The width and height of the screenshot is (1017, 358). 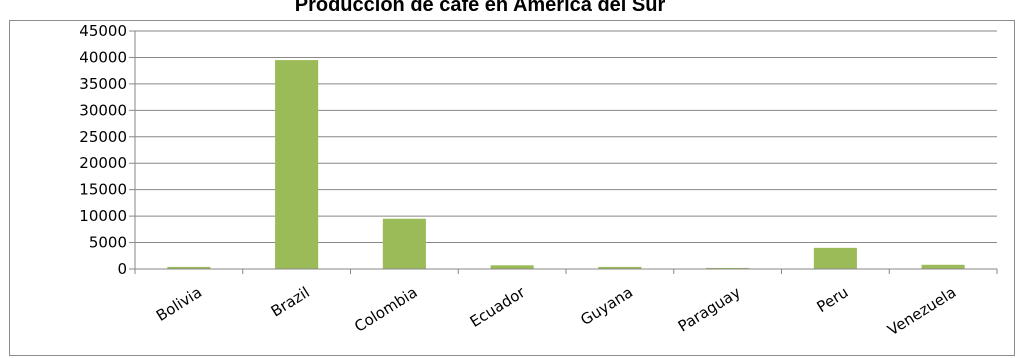 What do you see at coordinates (921, 311) in the screenshot?
I see `x-tick-label: Venezuela` at bounding box center [921, 311].